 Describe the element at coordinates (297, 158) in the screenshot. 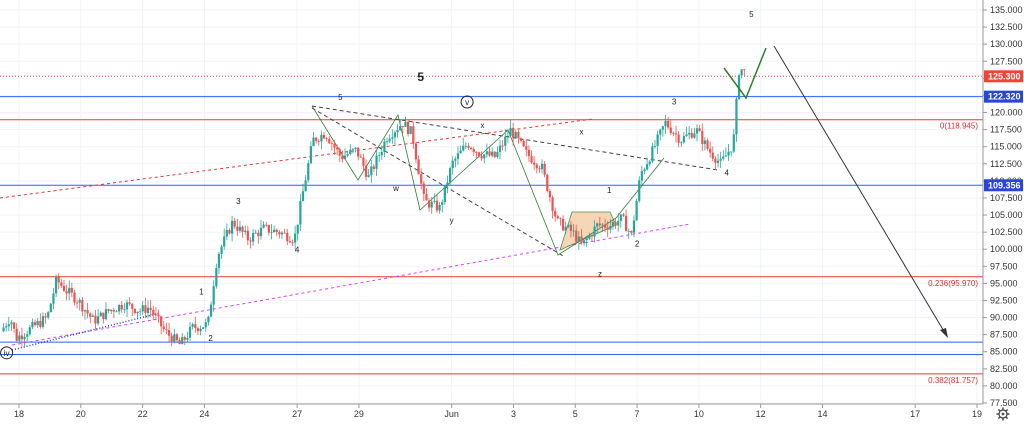

I see `red-dashed-trendline` at that location.